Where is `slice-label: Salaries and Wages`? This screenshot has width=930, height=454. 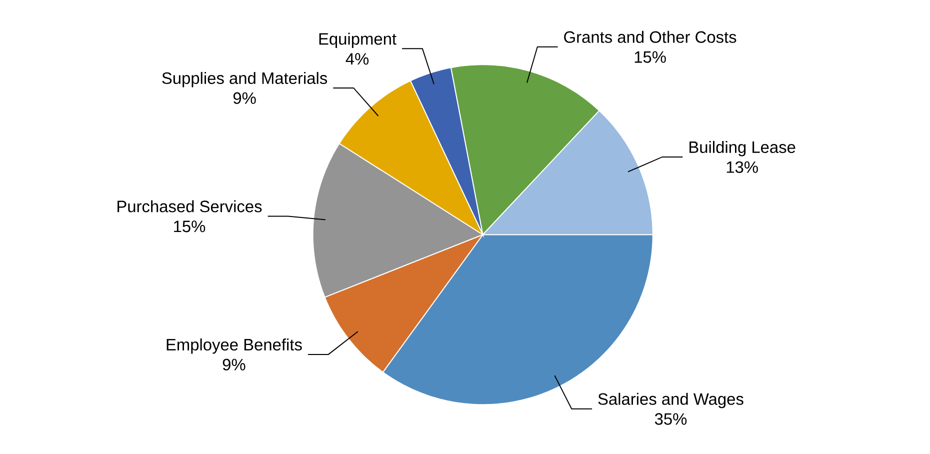
slice-label: Salaries and Wages is located at coordinates (671, 400).